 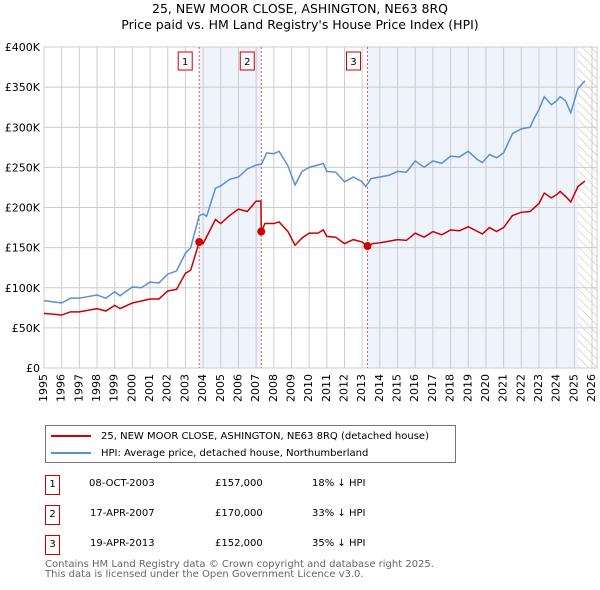 What do you see at coordinates (339, 543) in the screenshot?
I see `sale-hpi-diff: 35% ↓ HPI` at bounding box center [339, 543].